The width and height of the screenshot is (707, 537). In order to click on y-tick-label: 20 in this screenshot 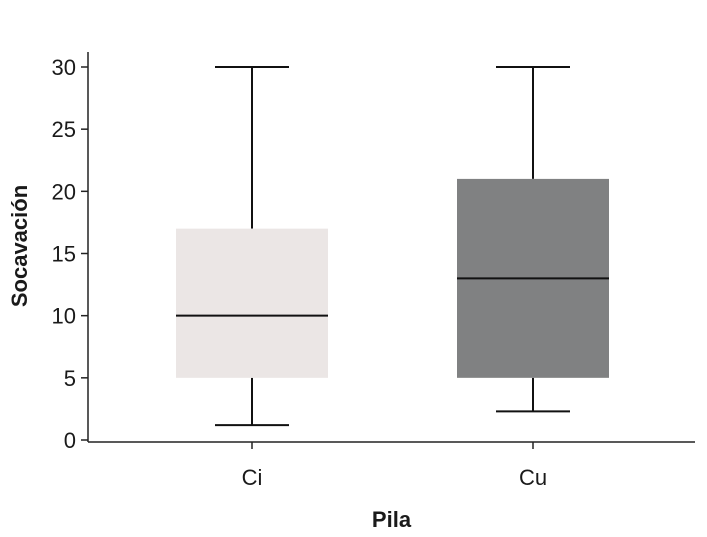, I will do `click(64, 191)`.